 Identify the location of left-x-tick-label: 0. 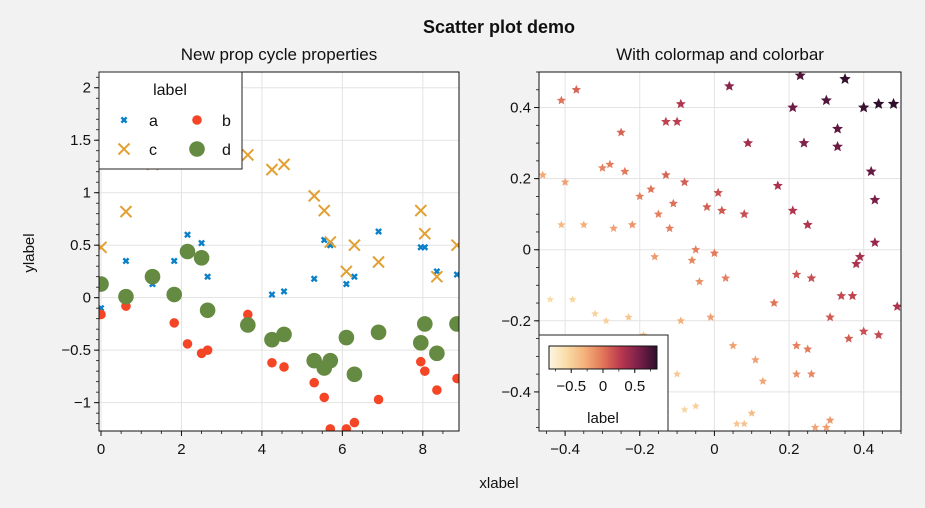
(101, 449).